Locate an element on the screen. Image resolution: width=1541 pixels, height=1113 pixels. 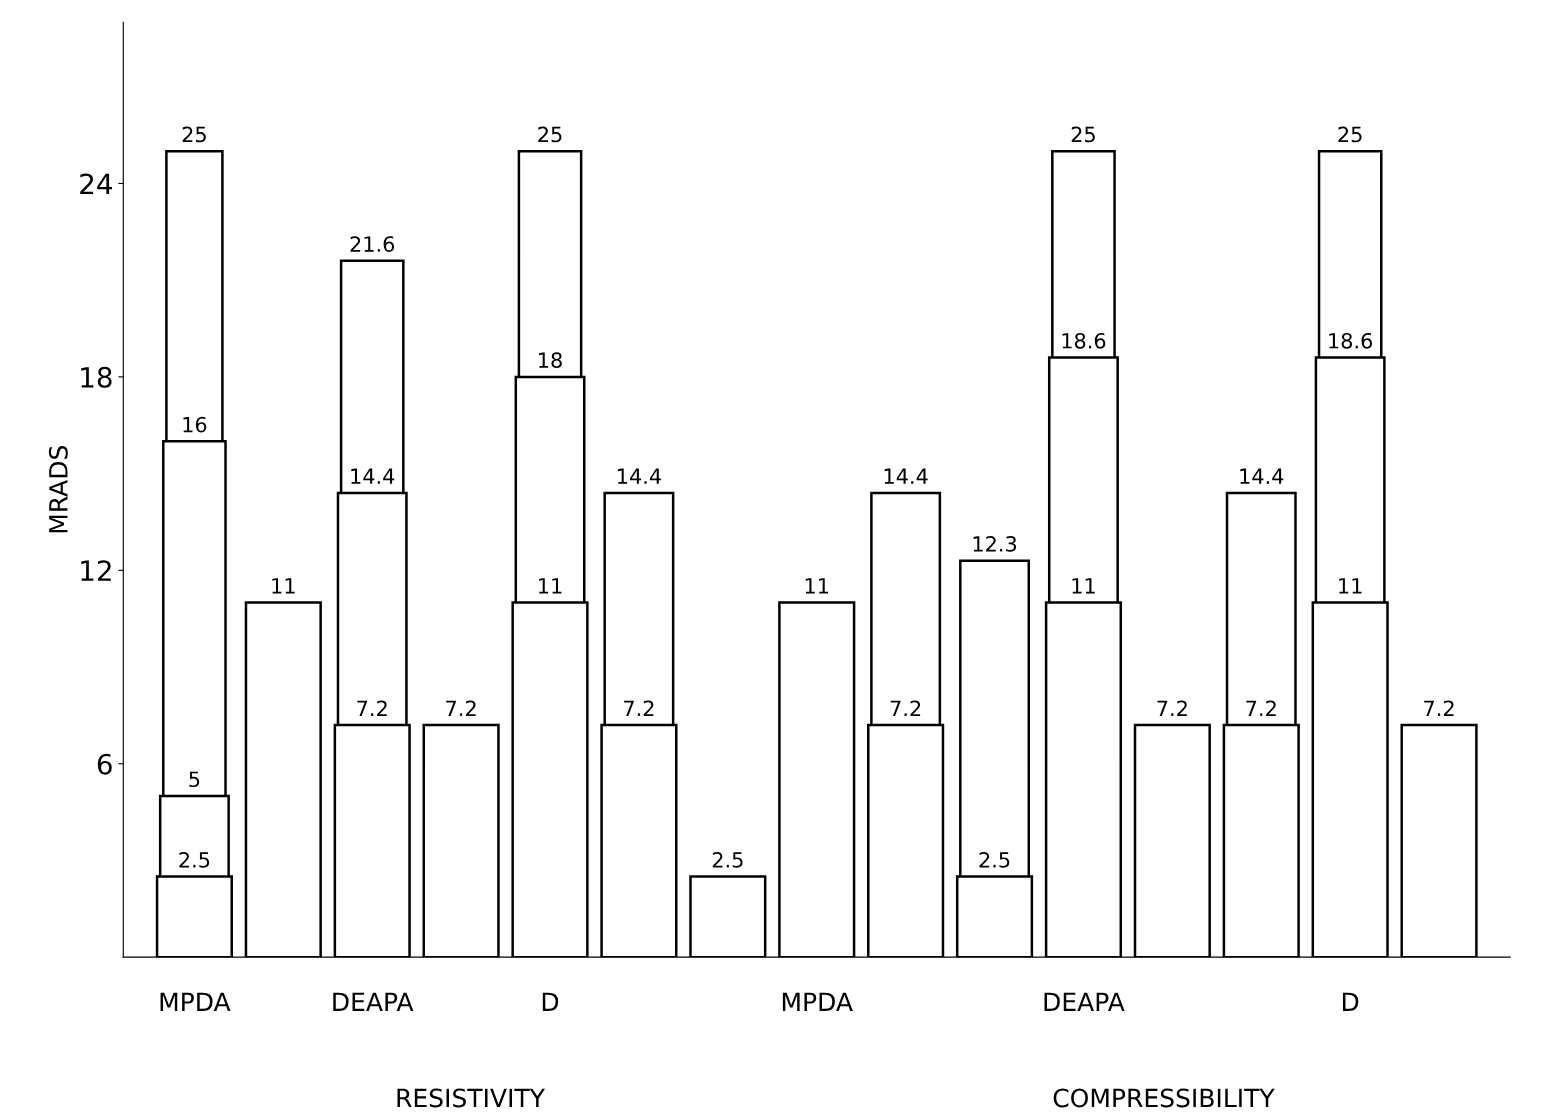
text: RESISTIVITY is located at coordinates (471, 1098).